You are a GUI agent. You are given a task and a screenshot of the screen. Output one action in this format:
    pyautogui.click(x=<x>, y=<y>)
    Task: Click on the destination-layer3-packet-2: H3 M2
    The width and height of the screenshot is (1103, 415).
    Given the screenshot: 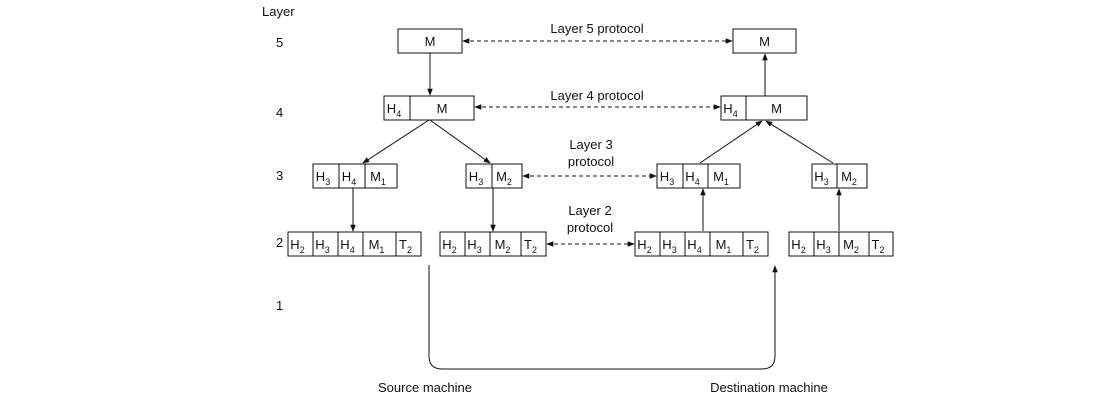 What is the action you would take?
    pyautogui.click(x=839, y=176)
    